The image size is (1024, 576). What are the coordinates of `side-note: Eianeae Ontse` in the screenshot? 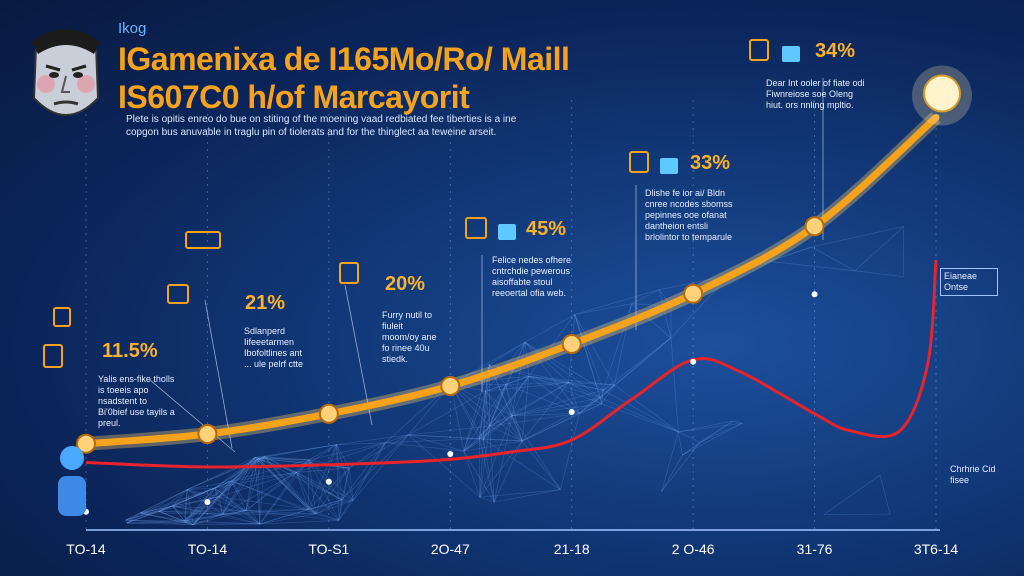 It's located at (969, 282).